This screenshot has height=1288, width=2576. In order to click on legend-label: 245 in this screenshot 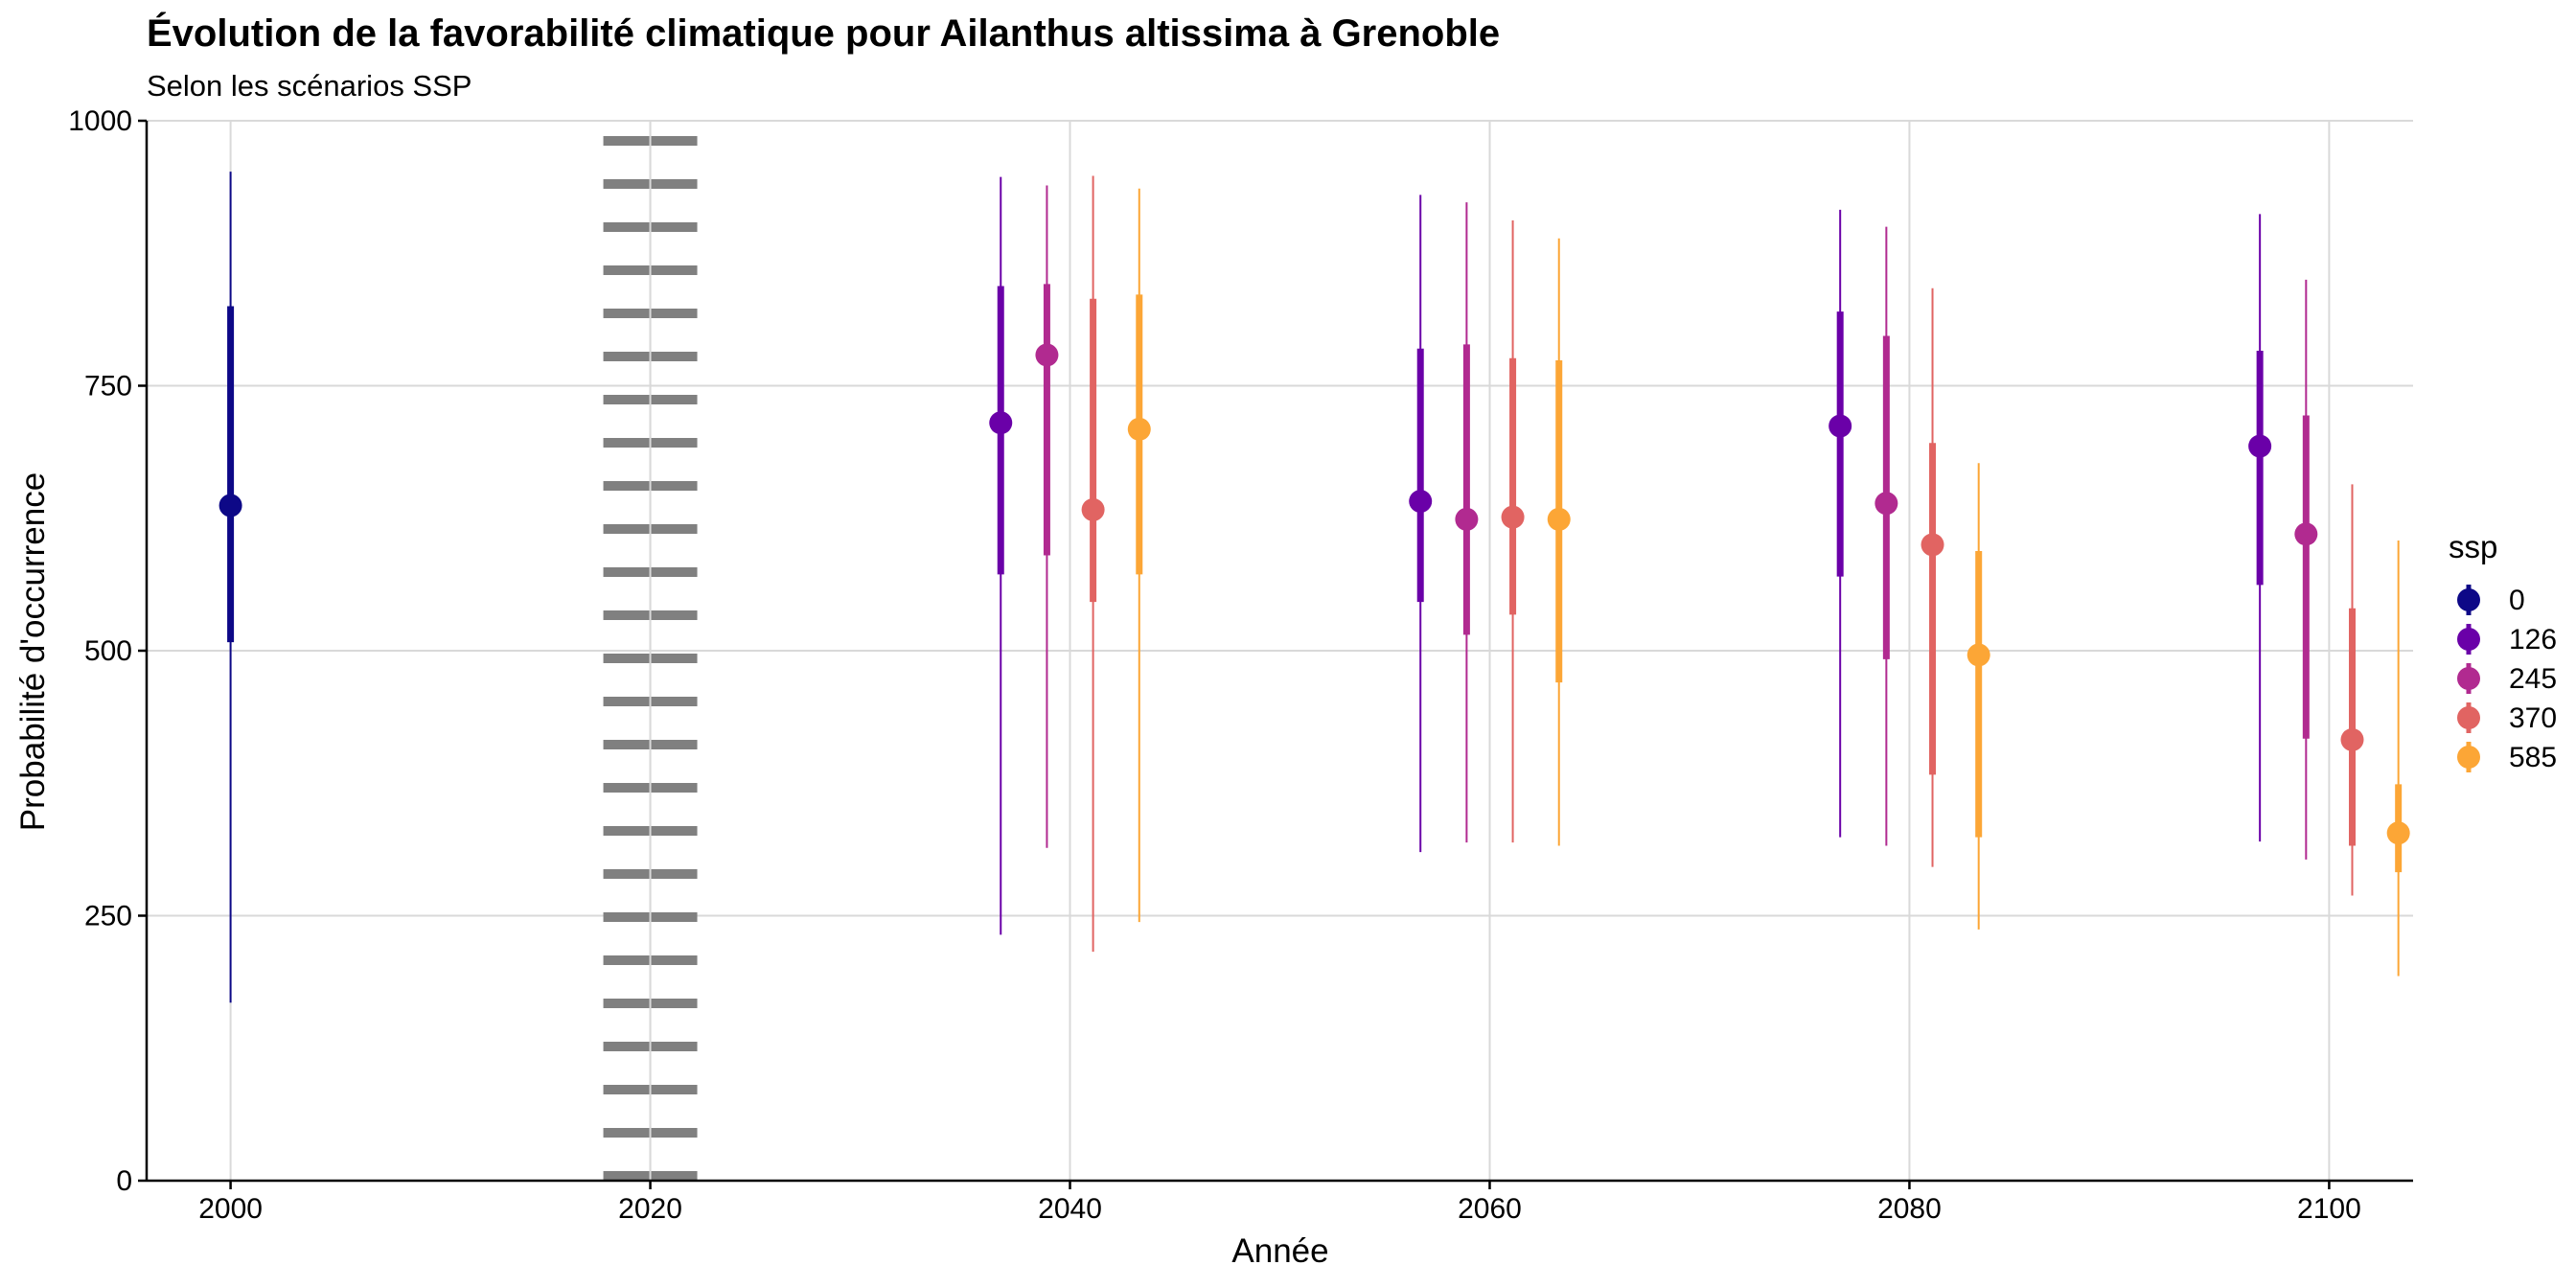, I will do `click(2533, 679)`.